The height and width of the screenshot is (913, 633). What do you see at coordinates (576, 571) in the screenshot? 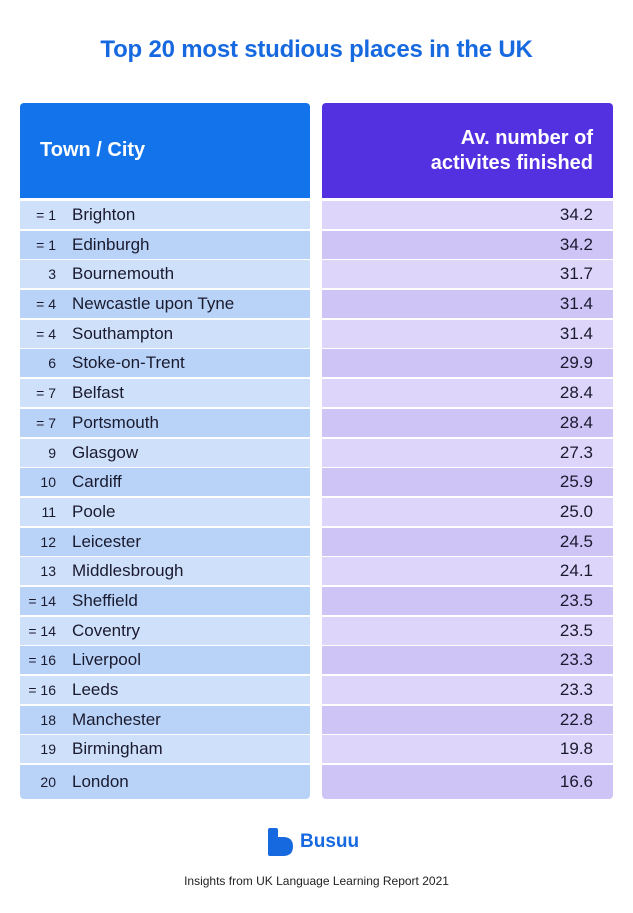
I see `activities-value: 24.1` at bounding box center [576, 571].